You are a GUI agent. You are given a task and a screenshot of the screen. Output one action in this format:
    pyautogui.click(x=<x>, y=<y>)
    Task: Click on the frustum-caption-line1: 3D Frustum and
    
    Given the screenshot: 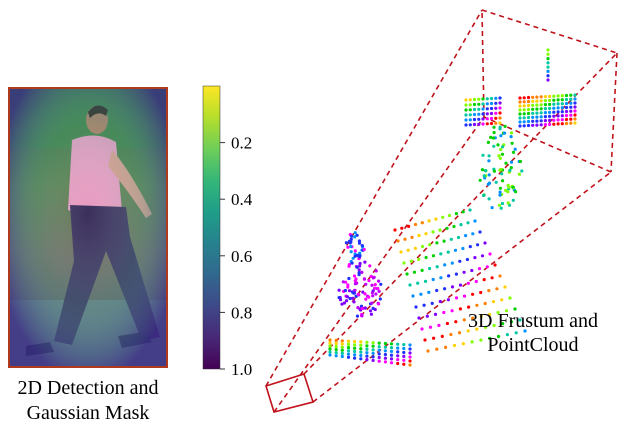 What is the action you would take?
    pyautogui.click(x=533, y=321)
    